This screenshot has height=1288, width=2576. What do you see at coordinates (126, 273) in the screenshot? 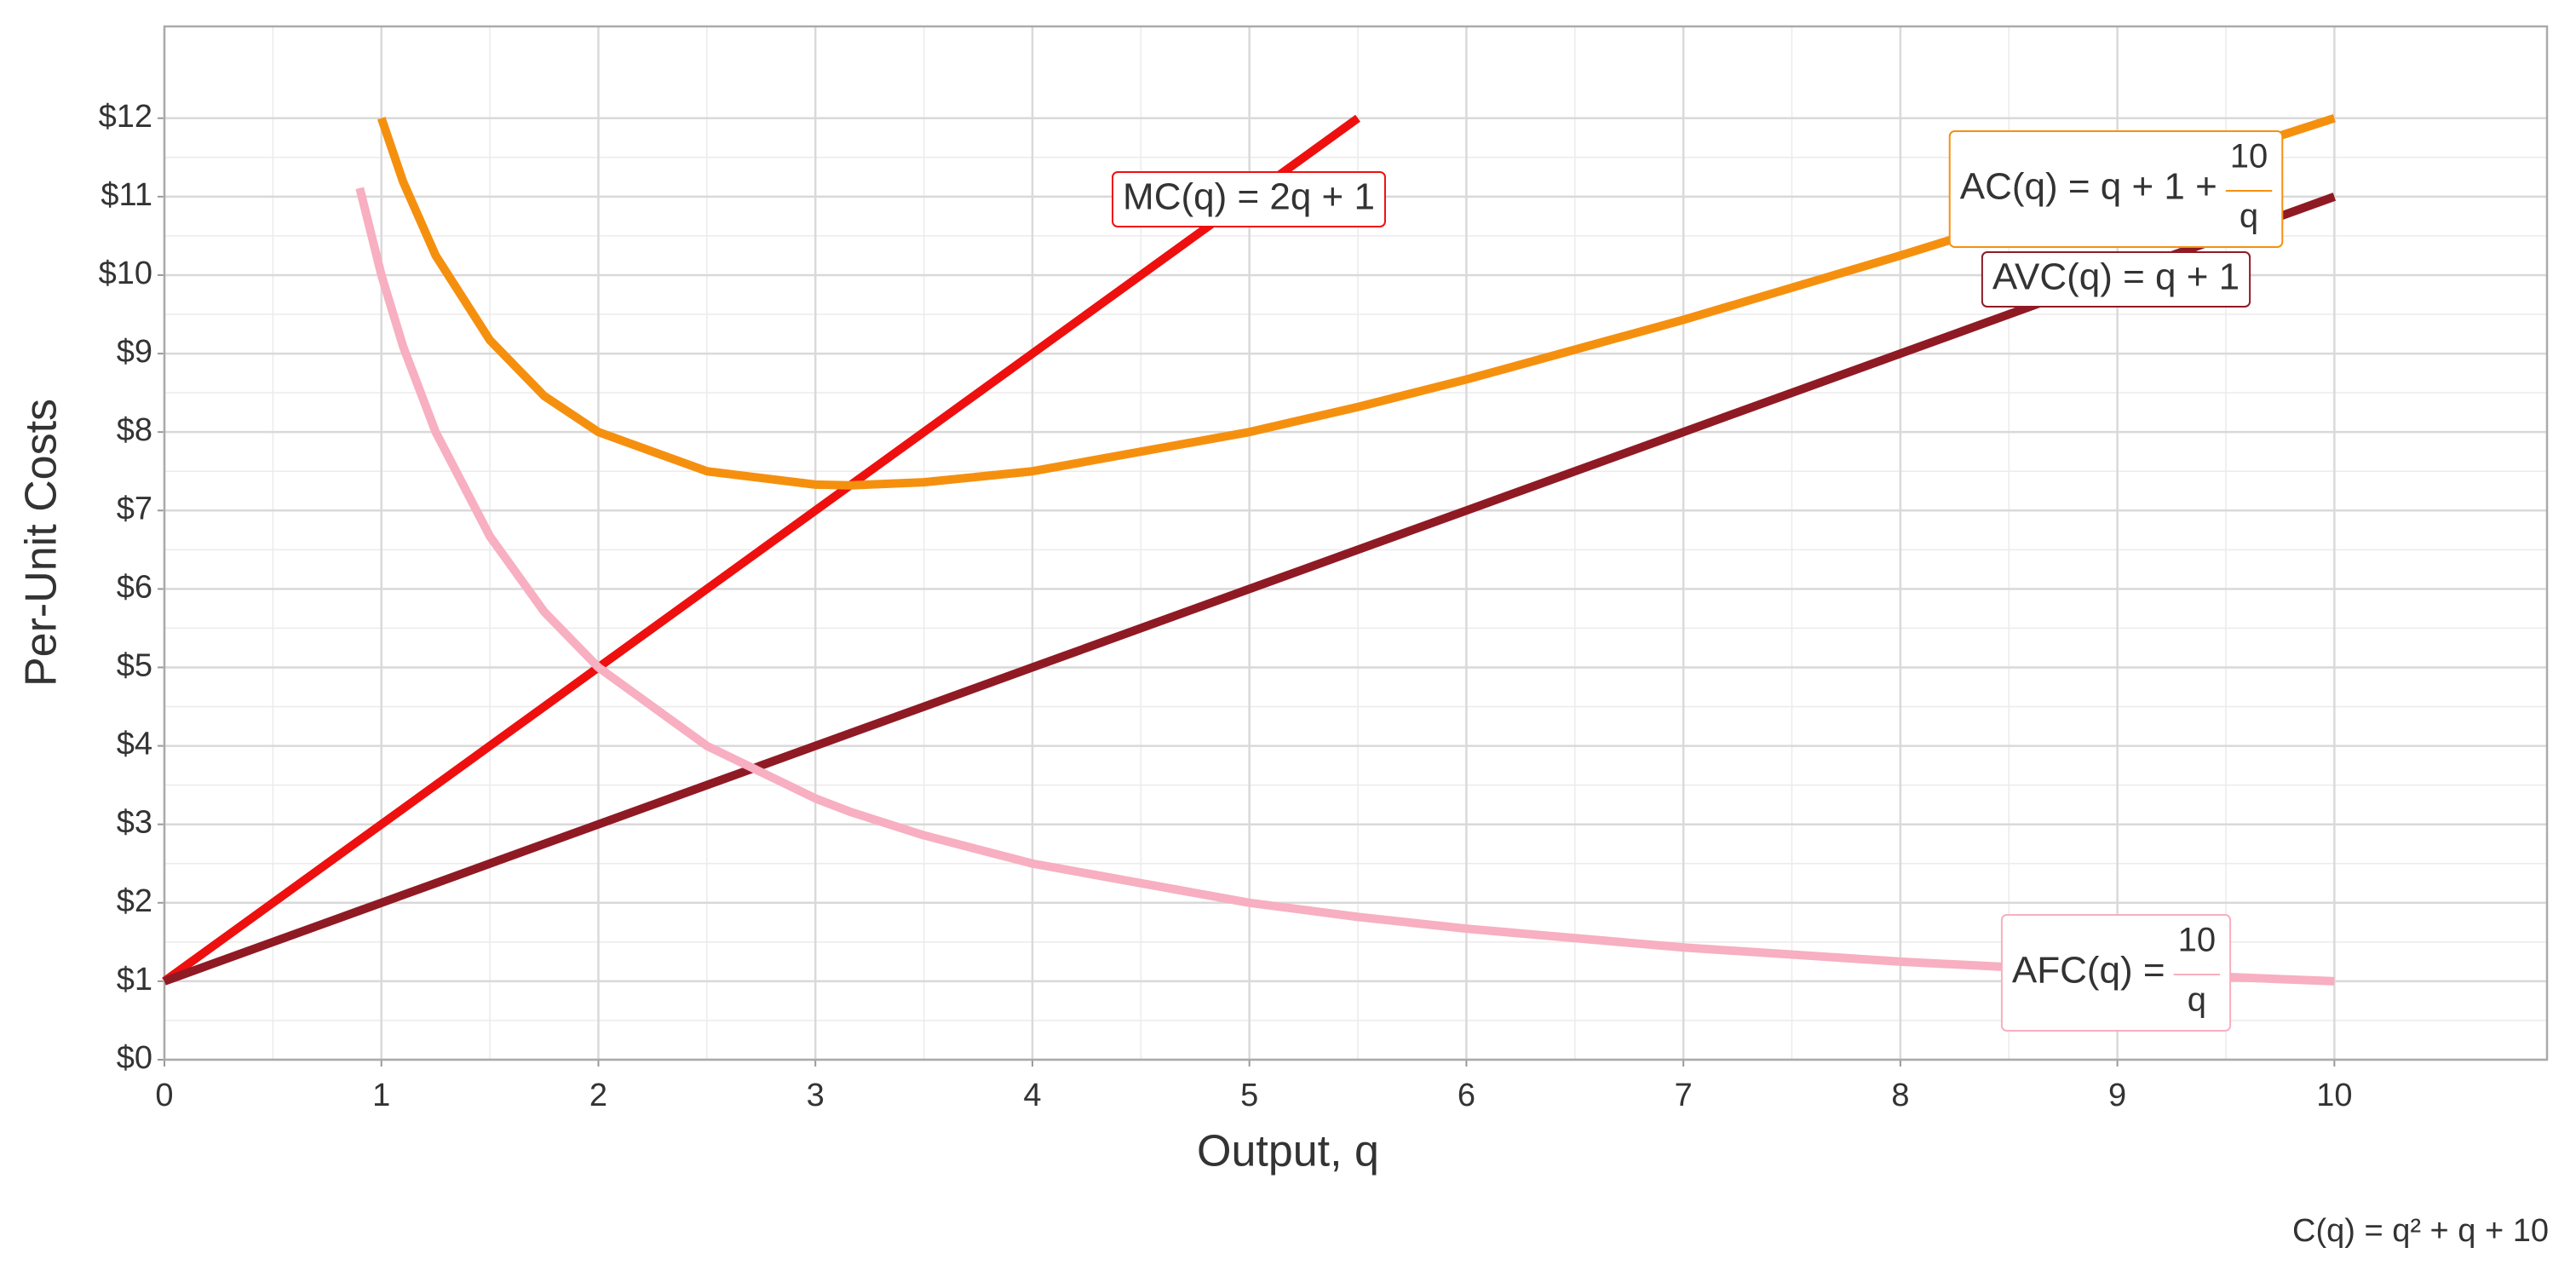
I see `y-tick-label: $10` at bounding box center [126, 273].